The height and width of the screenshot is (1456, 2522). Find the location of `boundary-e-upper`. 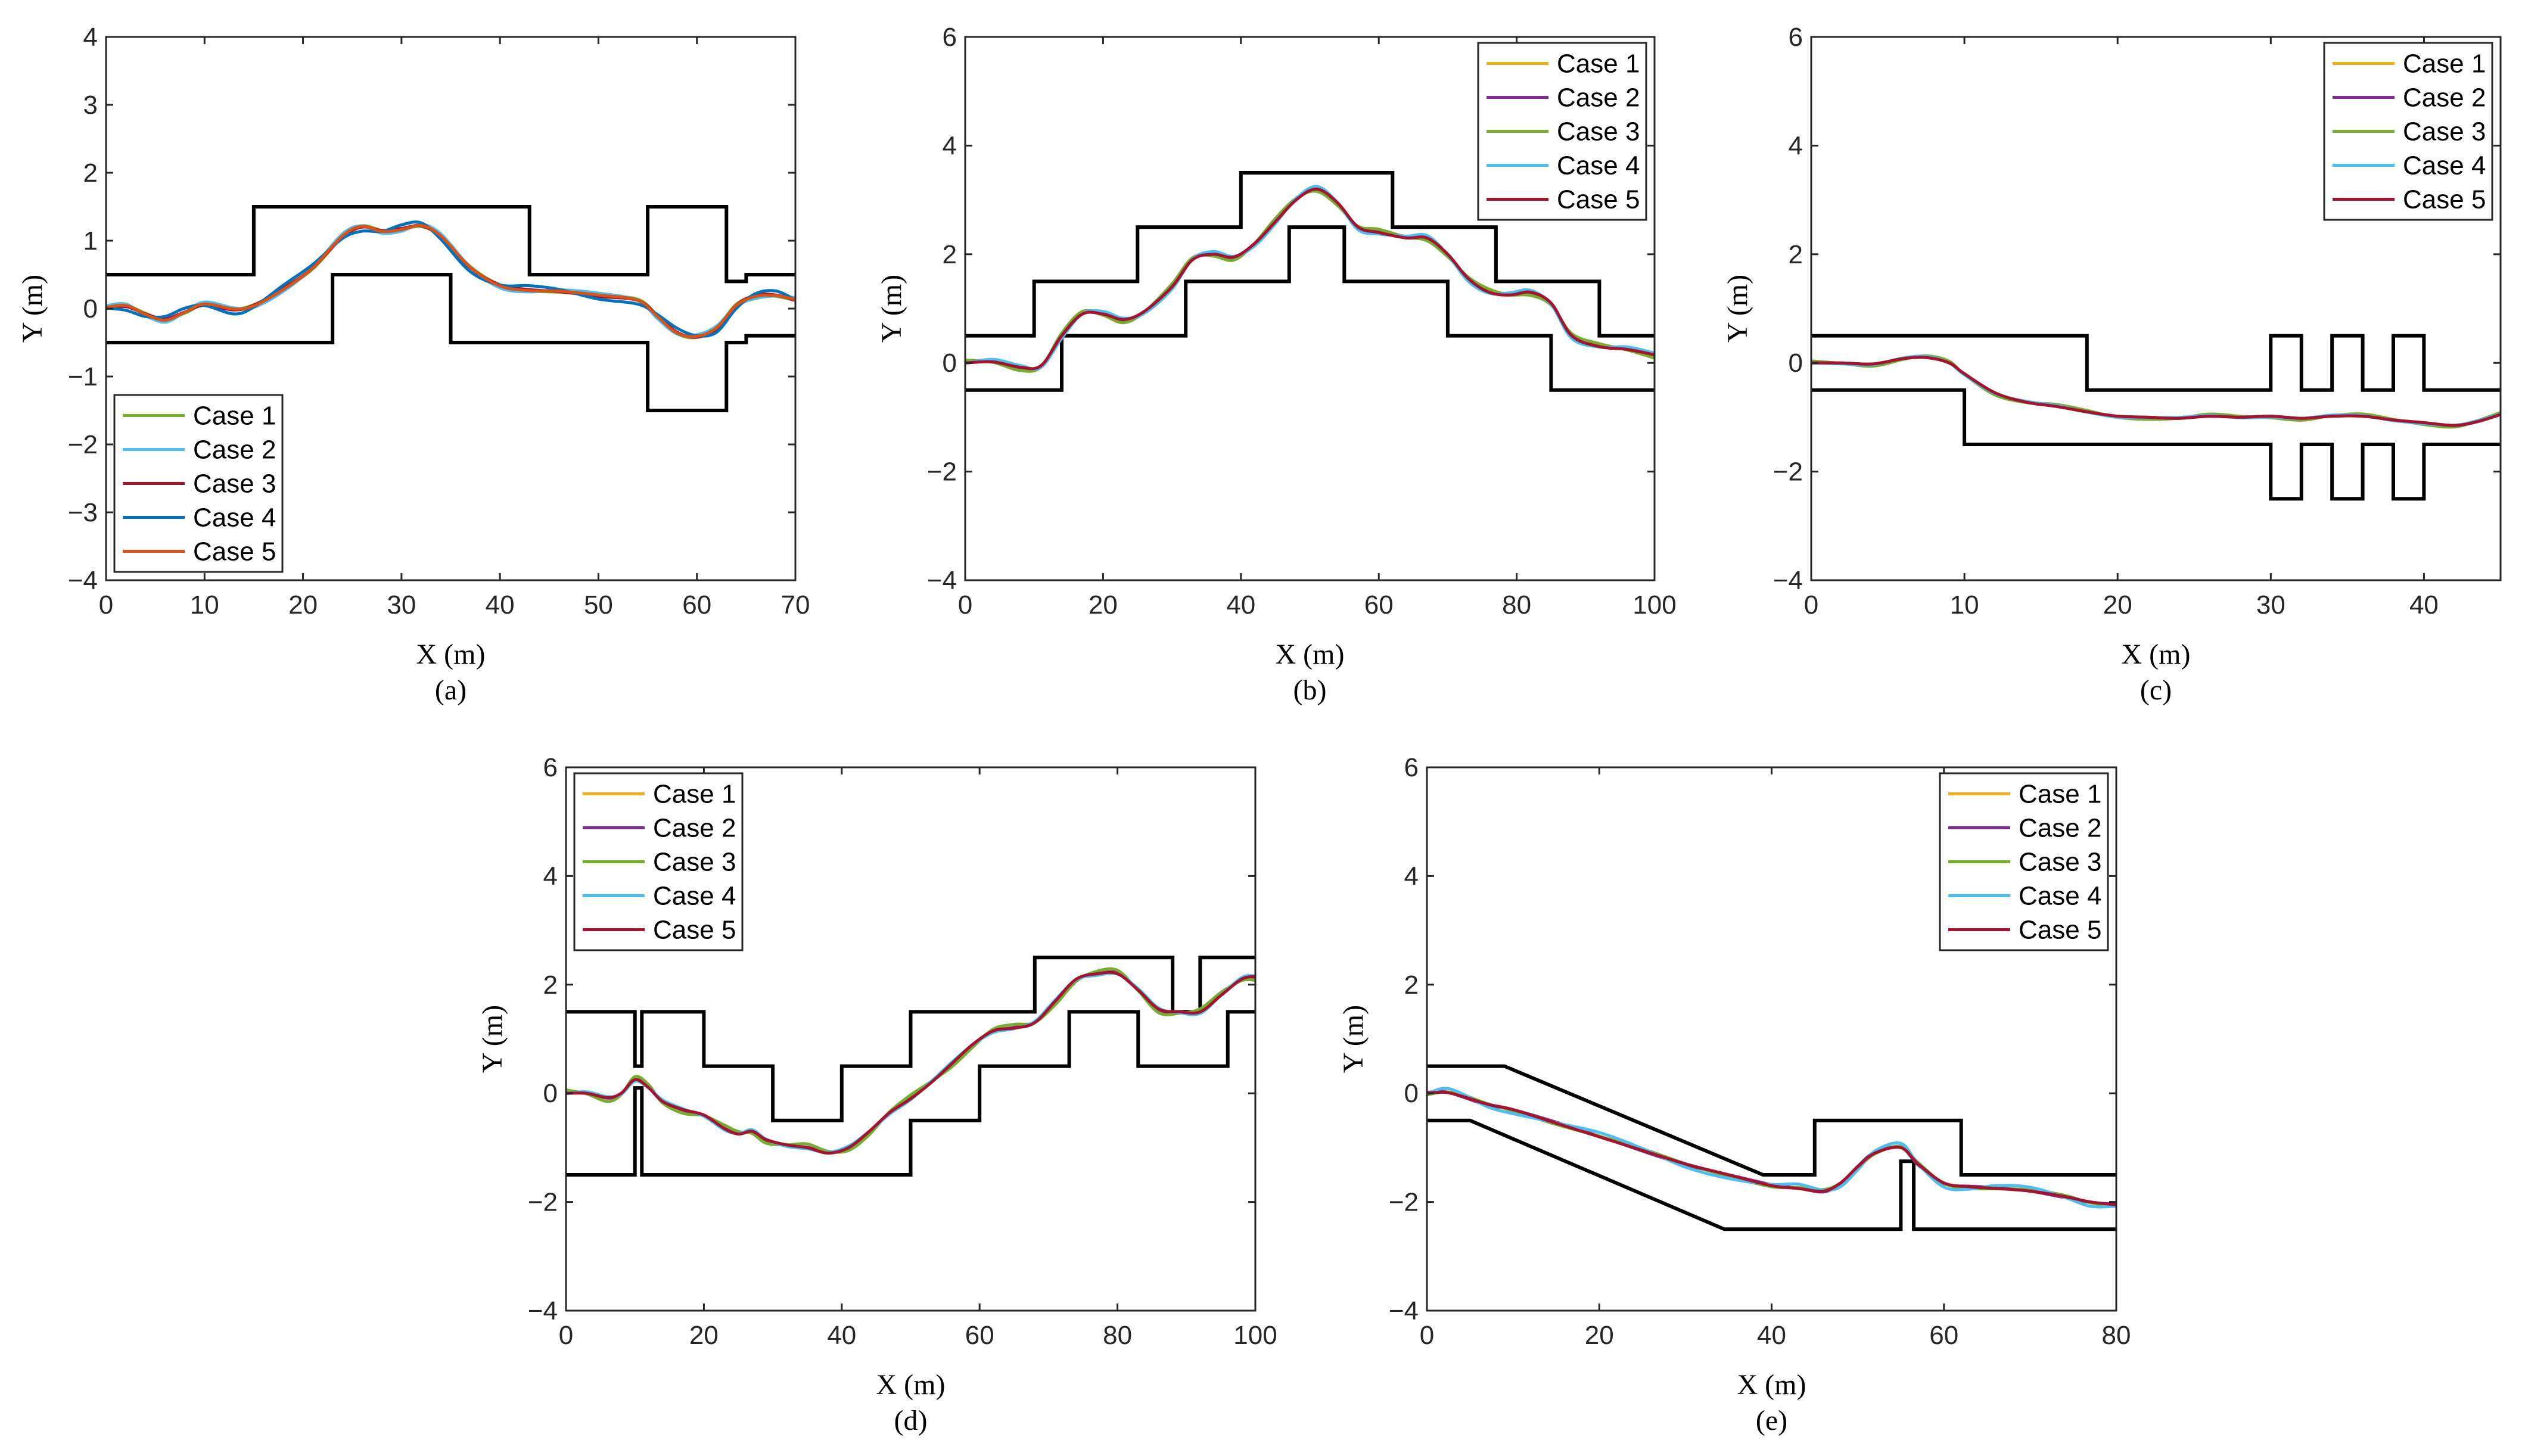

boundary-e-upper is located at coordinates (1772, 1120).